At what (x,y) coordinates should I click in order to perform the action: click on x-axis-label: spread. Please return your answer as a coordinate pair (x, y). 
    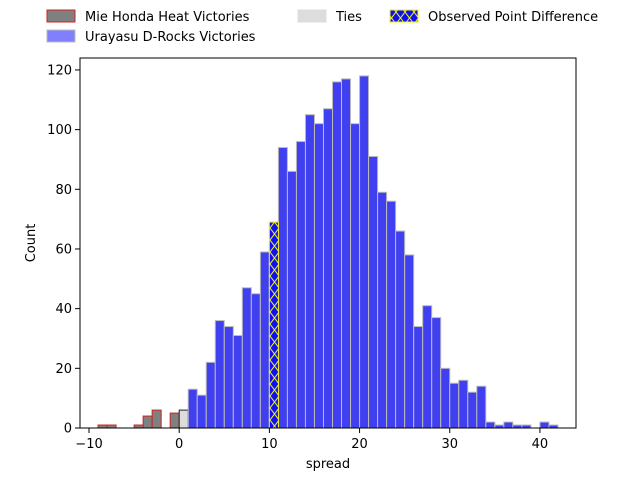
    Looking at the image, I should click on (328, 464).